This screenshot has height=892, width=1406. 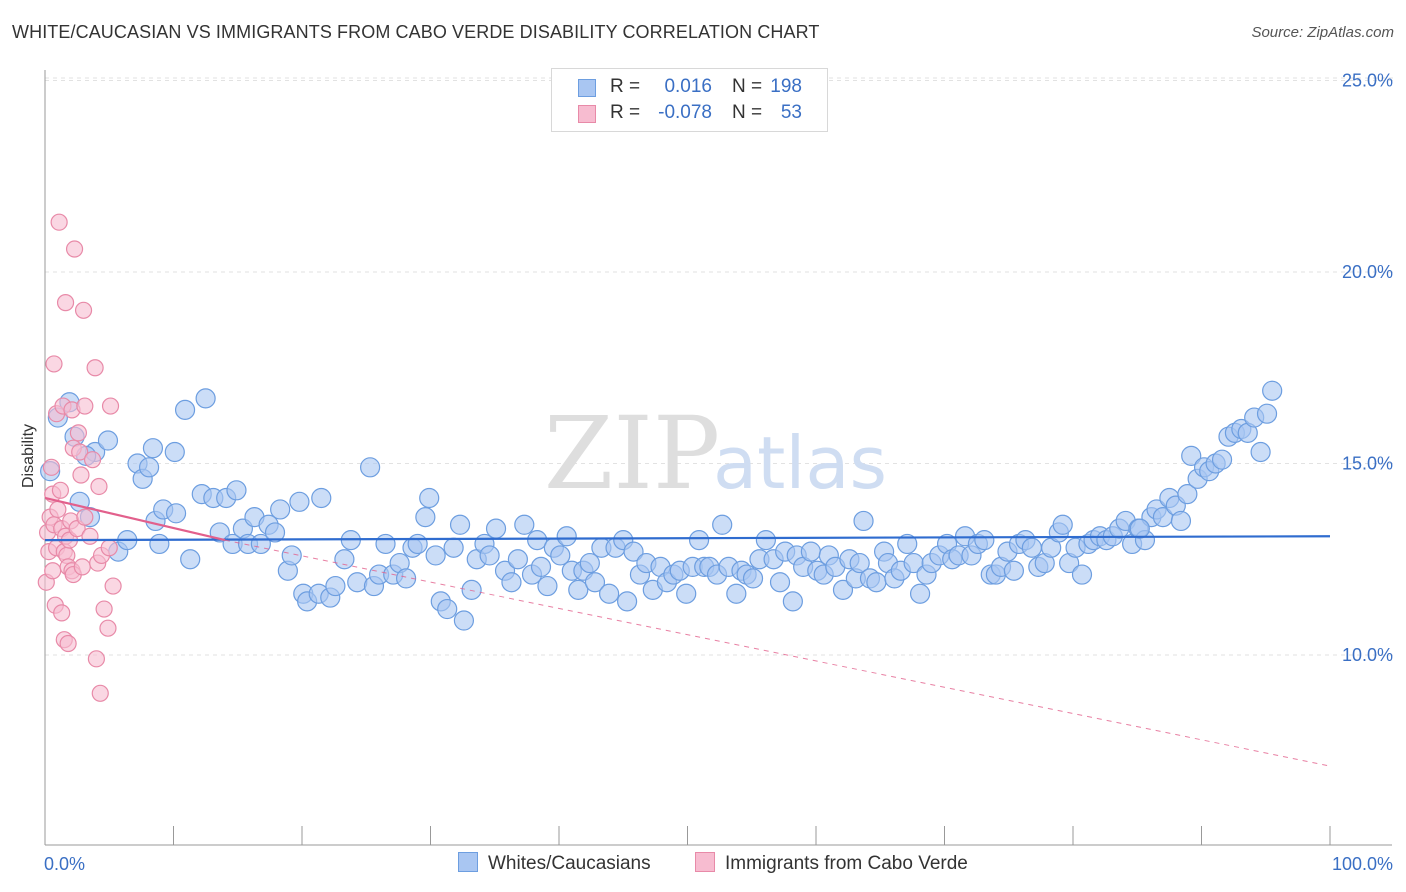 I want to click on y-tick-label: 10.0%, so click(x=1367, y=655).